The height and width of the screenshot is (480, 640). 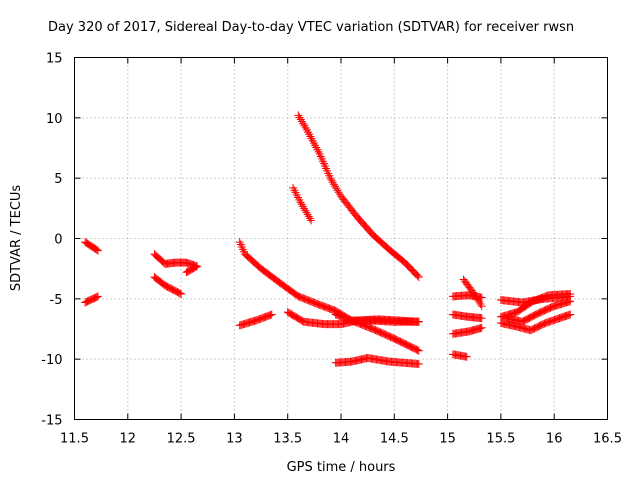 I want to click on series-s16, so click(x=472, y=293).